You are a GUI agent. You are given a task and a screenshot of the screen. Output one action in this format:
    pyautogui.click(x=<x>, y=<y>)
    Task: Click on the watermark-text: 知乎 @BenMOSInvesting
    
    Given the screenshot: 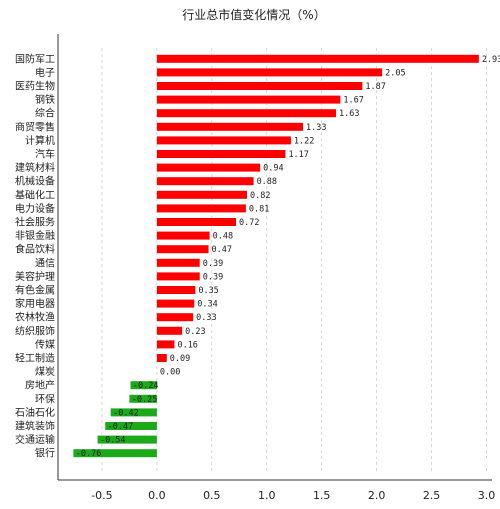 What is the action you would take?
    pyautogui.click(x=409, y=462)
    